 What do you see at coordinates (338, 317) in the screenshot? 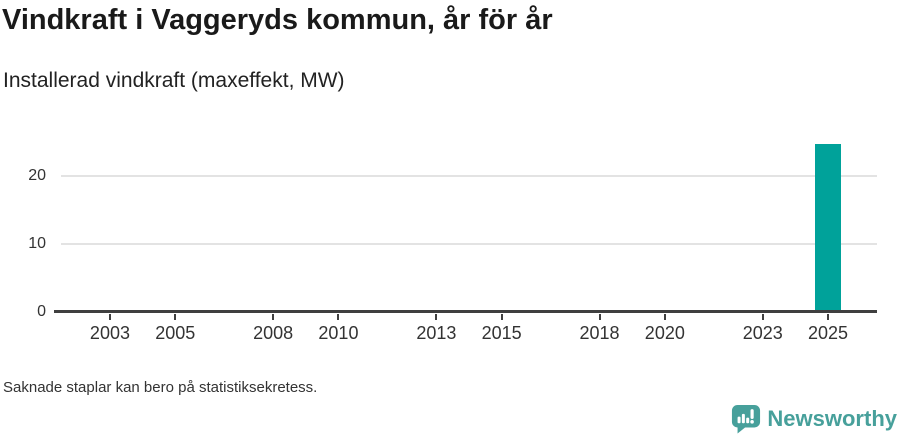
I see `x-tick-2010` at bounding box center [338, 317].